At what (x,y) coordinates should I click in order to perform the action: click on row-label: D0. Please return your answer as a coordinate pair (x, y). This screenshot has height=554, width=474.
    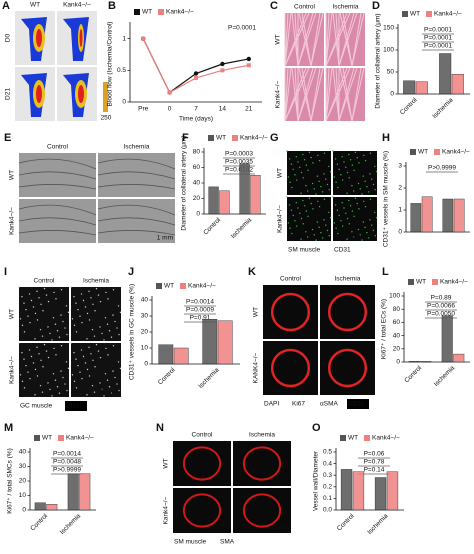
    Looking at the image, I should click on (8, 37).